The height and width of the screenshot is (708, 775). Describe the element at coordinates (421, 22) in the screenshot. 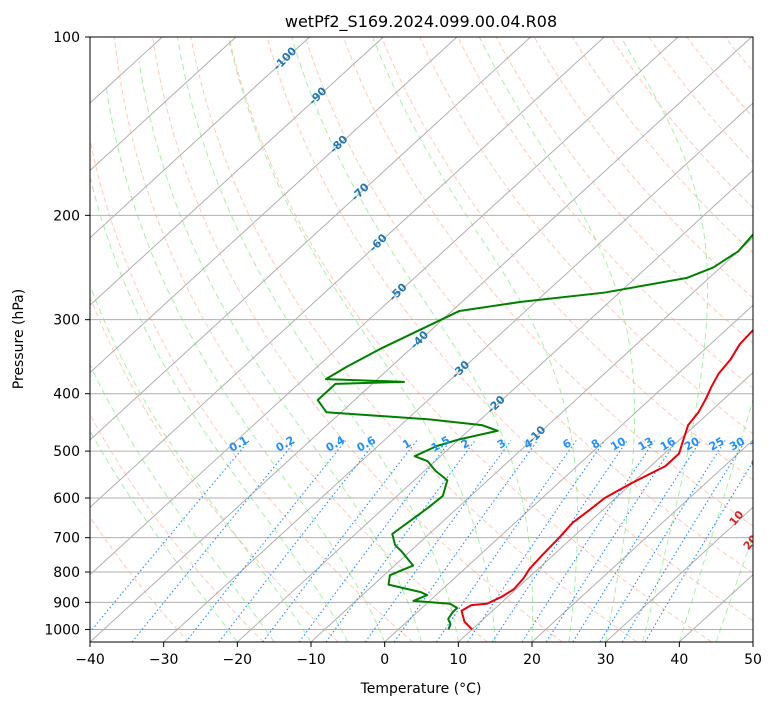

I see `chart-title: wetPf2_S169.2024.099.00.04.R08` at that location.